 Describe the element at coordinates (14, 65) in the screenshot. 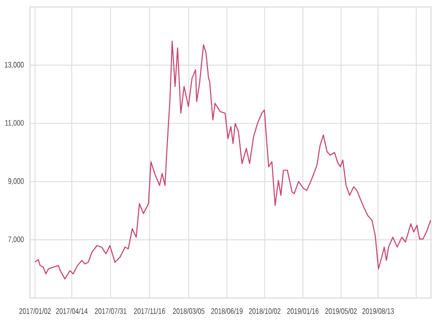

I see `y-tick-label: 13,000` at that location.